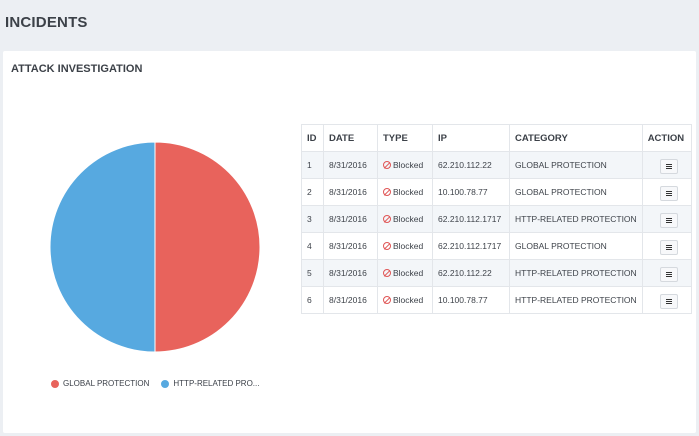 The image size is (699, 436). I want to click on page-title: INCIDENTS, so click(46, 22).